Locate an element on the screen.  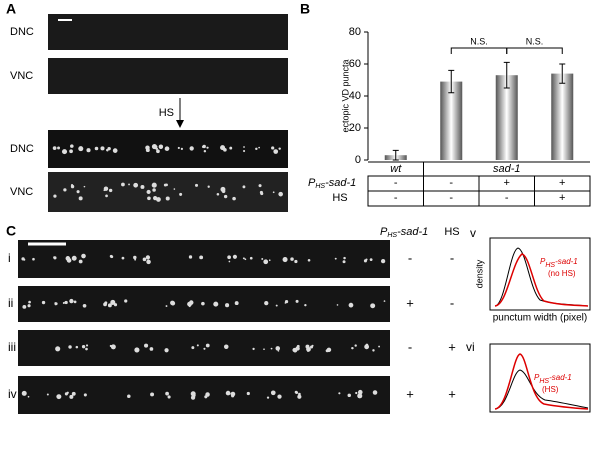
panel-label: C is located at coordinates (11, 231).